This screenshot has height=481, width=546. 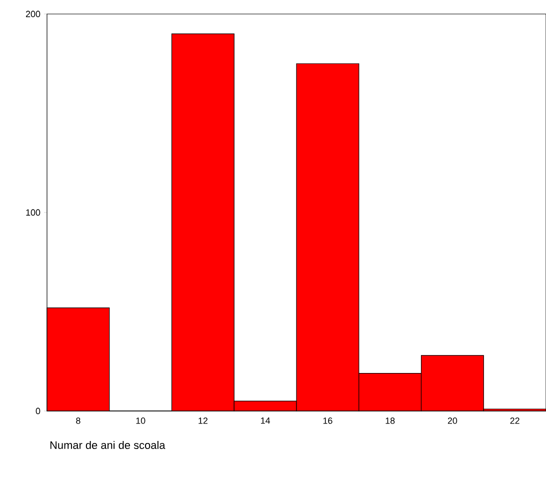 What do you see at coordinates (453, 421) in the screenshot?
I see `x-tick-label: 20` at bounding box center [453, 421].